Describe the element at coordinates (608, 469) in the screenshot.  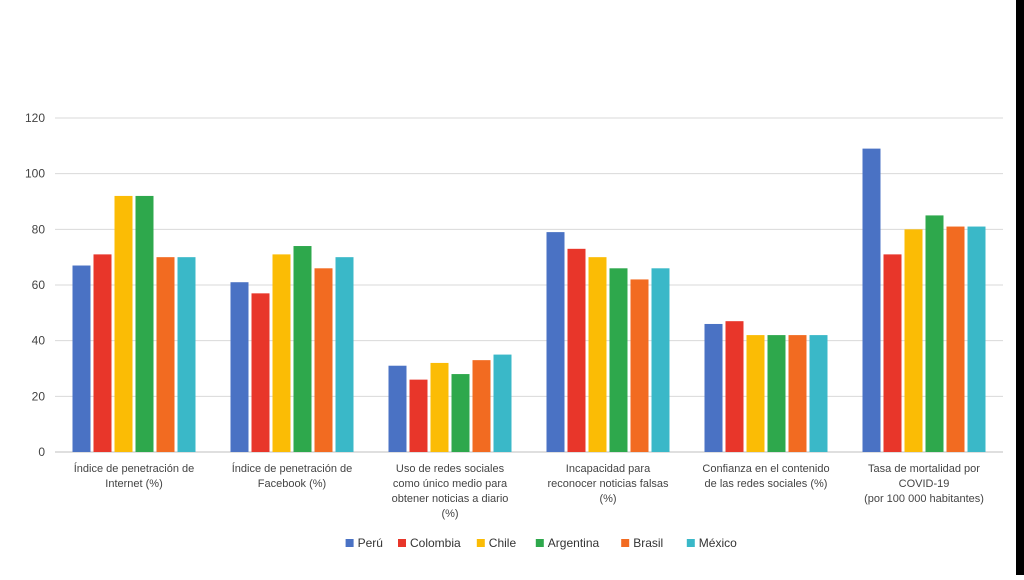
I see `x-category-label: Incapacidad para` at that location.